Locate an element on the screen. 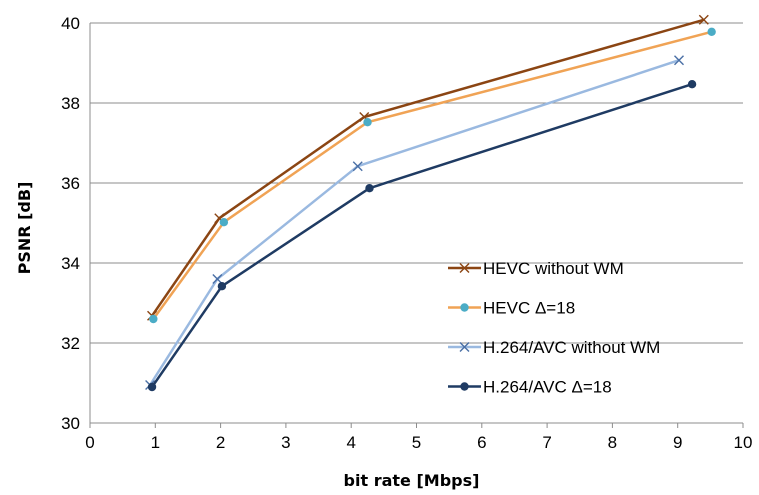 Image resolution: width=759 pixels, height=495 pixels. y-axis-title: PSNR [dB] is located at coordinates (24, 228).